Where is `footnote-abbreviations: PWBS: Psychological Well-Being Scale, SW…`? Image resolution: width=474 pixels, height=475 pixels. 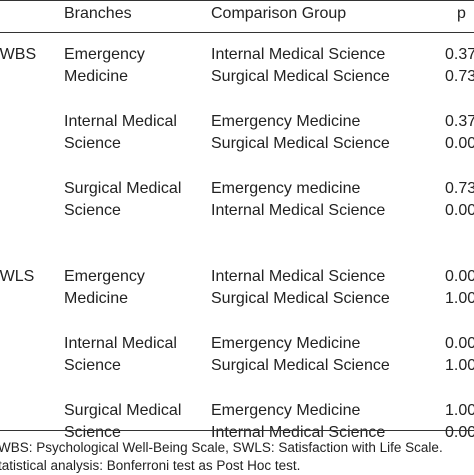 footnote-abbreviations: PWBS: Psychological Well-Being Scale, SW… is located at coordinates (221, 447).